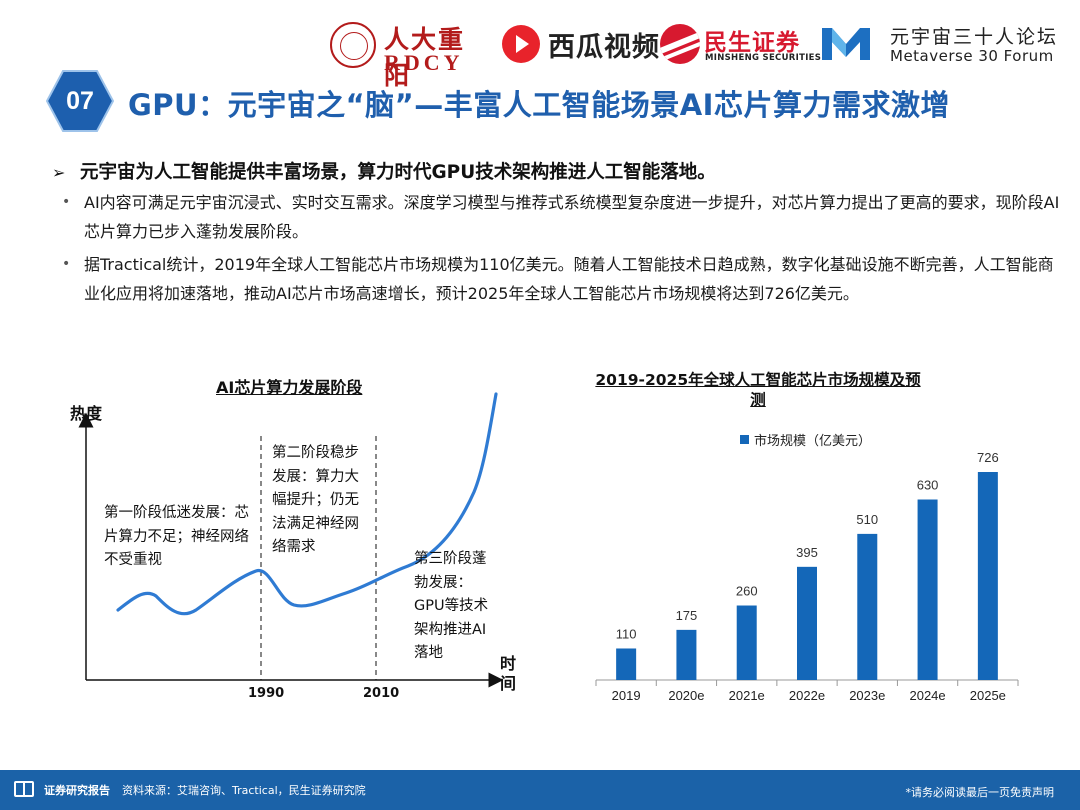  Describe the element at coordinates (752, 43) in the screenshot. I see `minsheng-logo-text: 民生证券` at that location.